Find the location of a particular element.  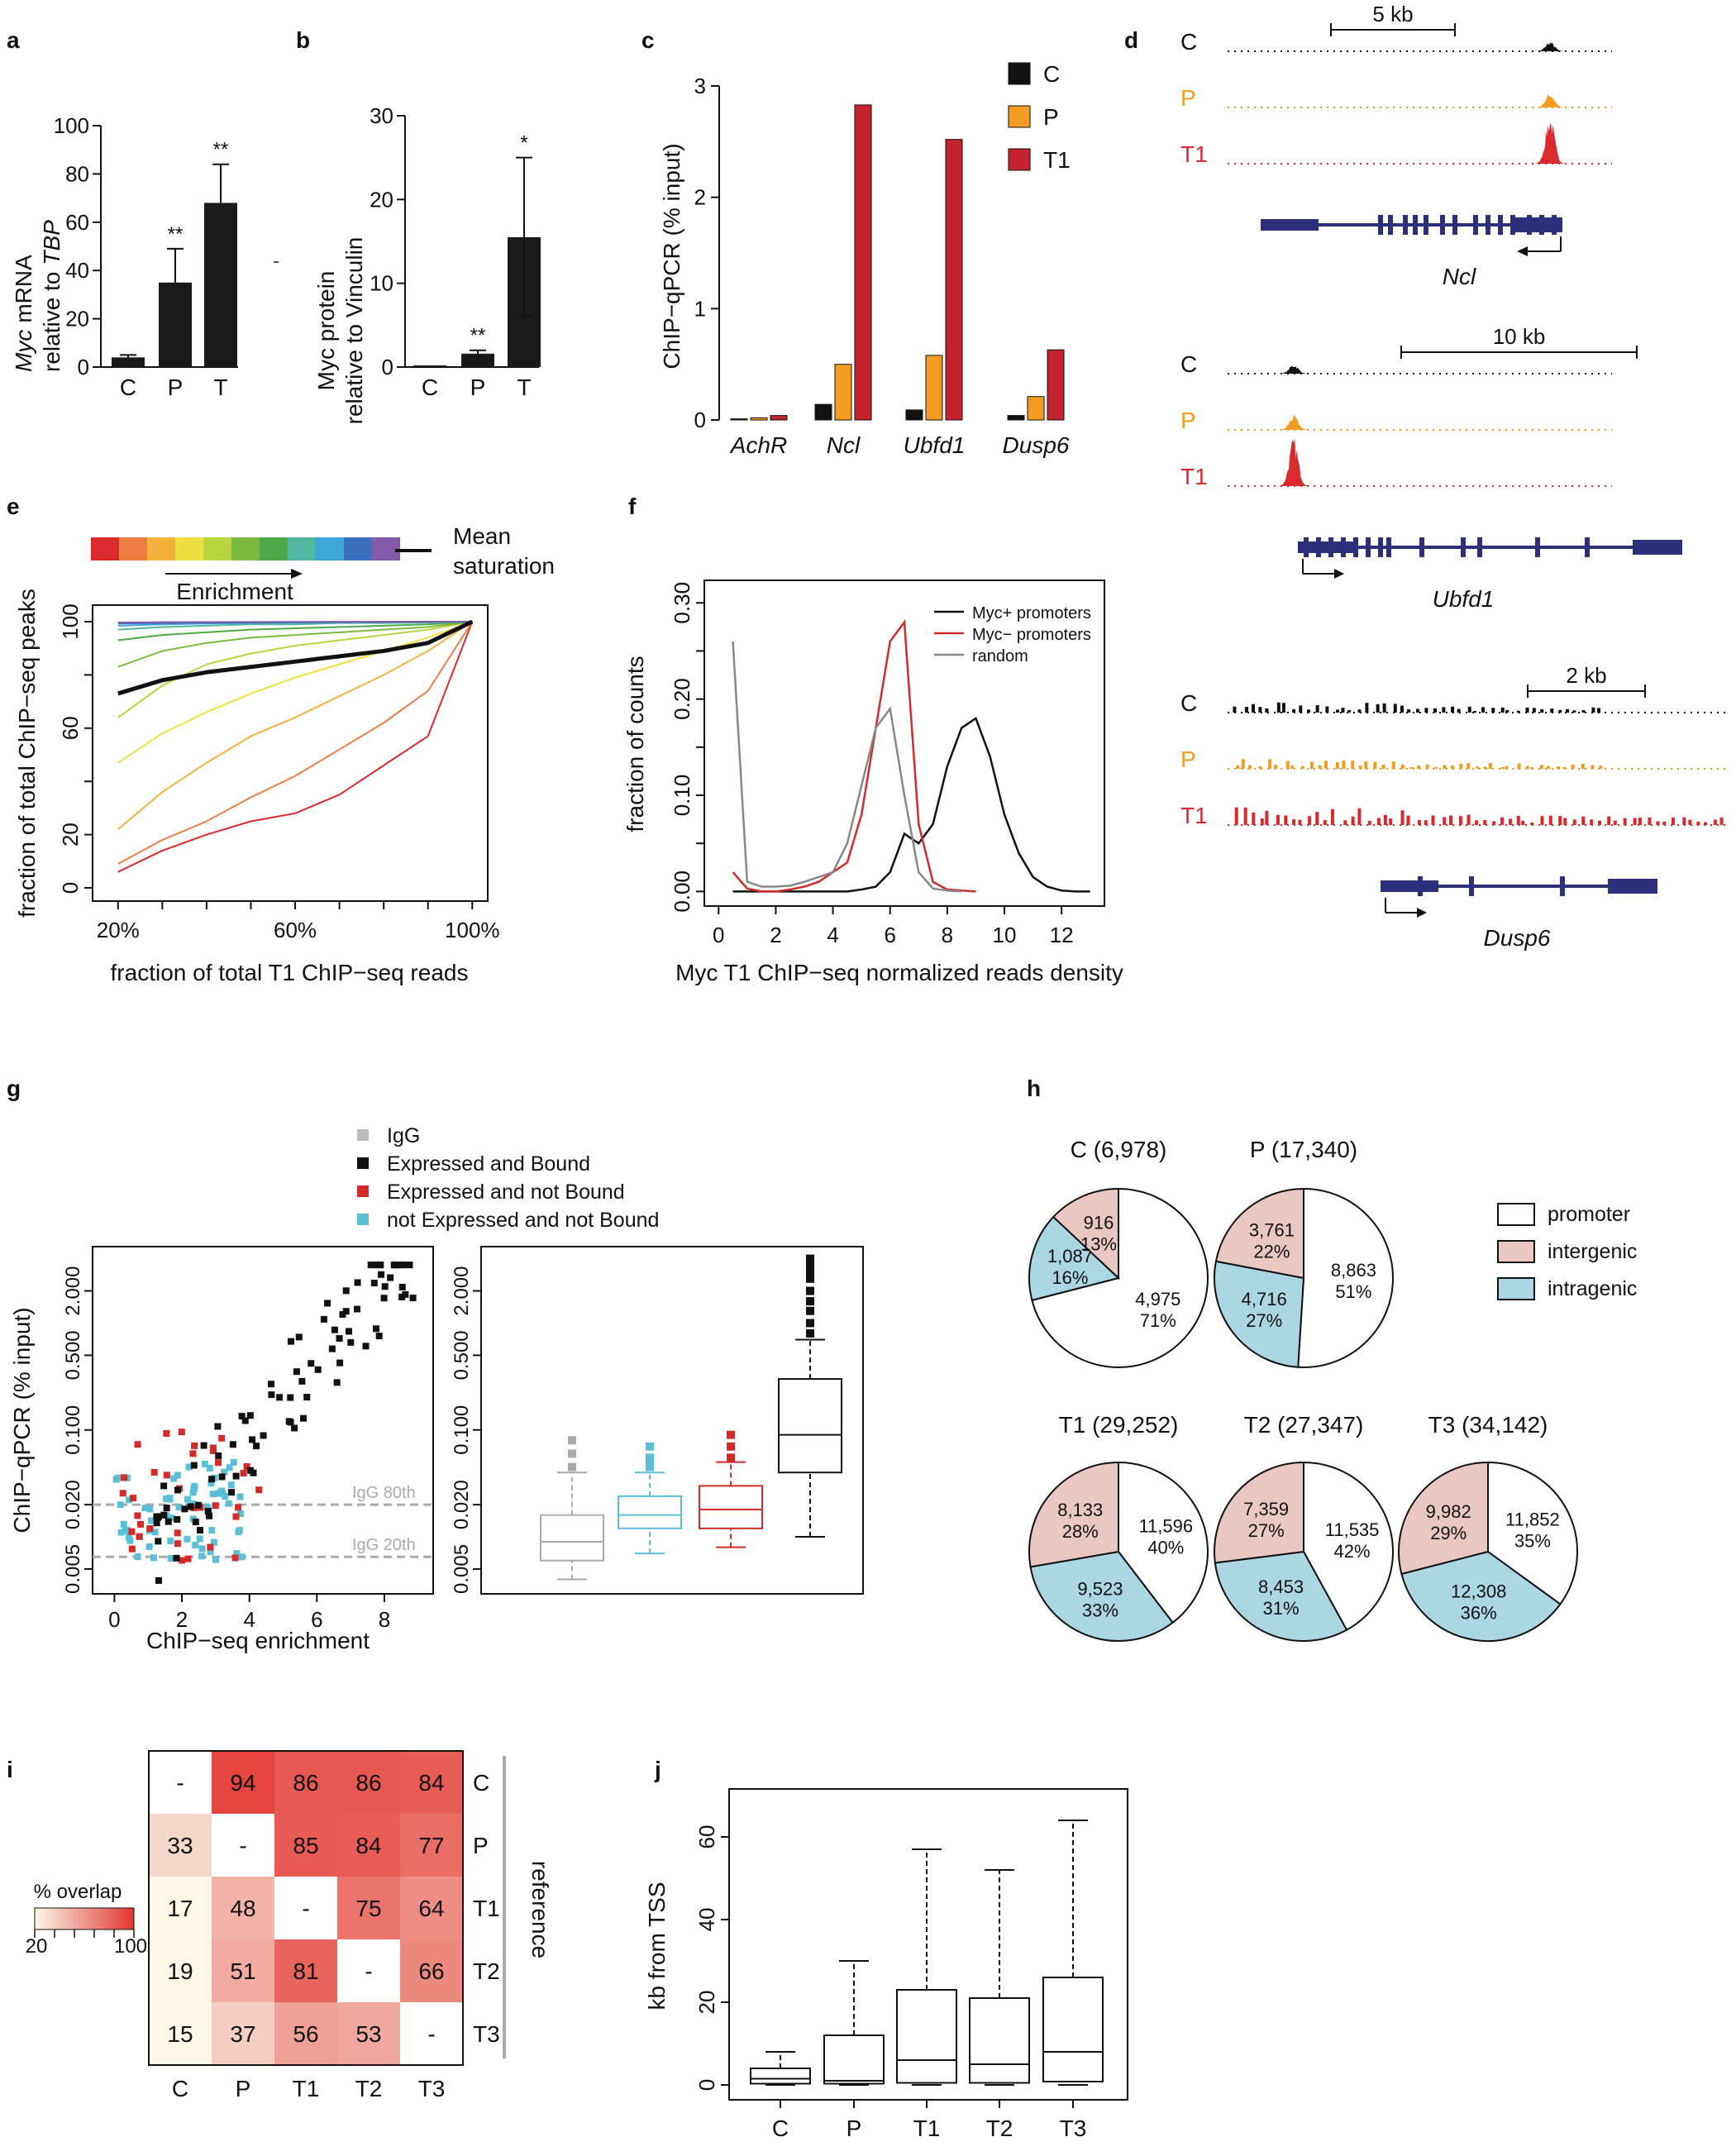

x-tick-label: 20% is located at coordinates (118, 930).